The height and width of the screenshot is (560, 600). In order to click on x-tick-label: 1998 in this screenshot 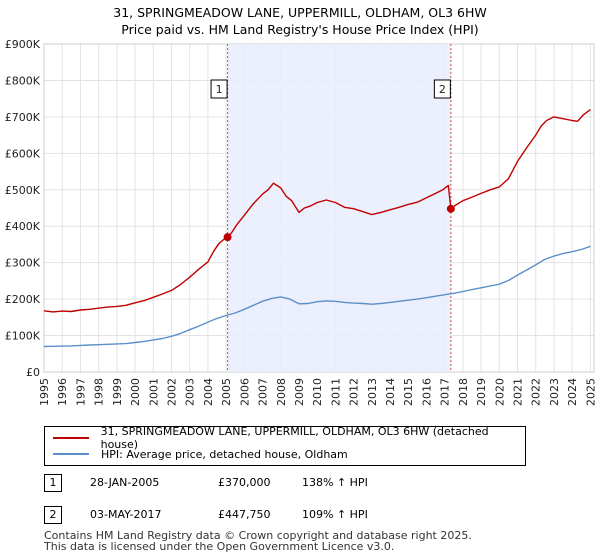, I will do `click(99, 392)`.